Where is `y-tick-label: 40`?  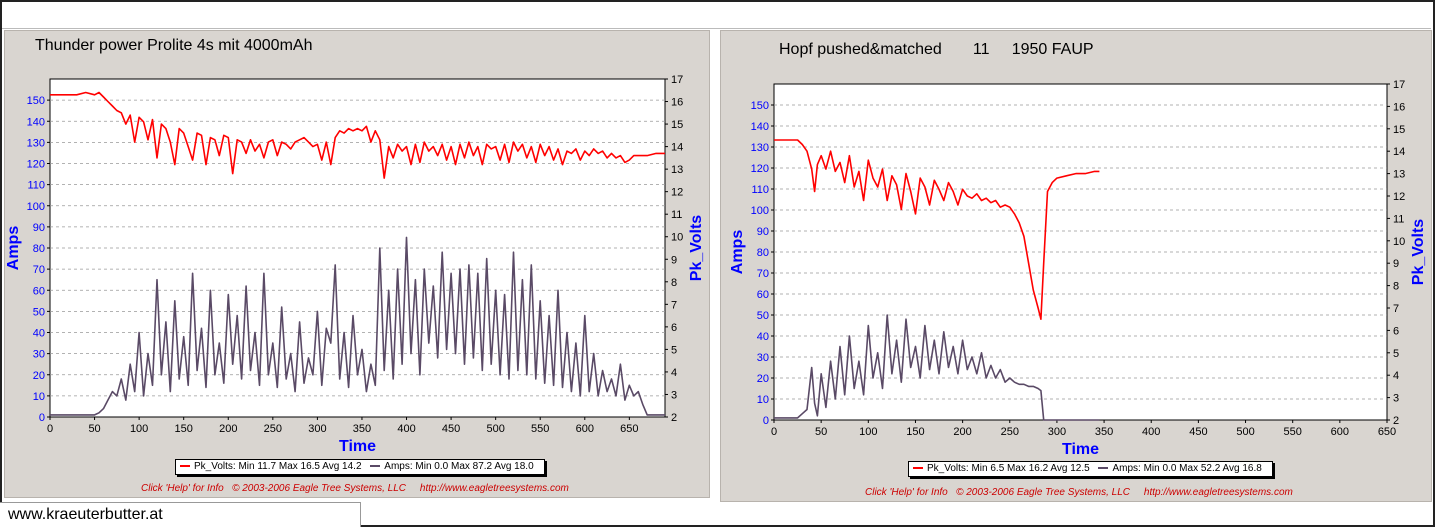
y-tick-label: 40 is located at coordinates (39, 334).